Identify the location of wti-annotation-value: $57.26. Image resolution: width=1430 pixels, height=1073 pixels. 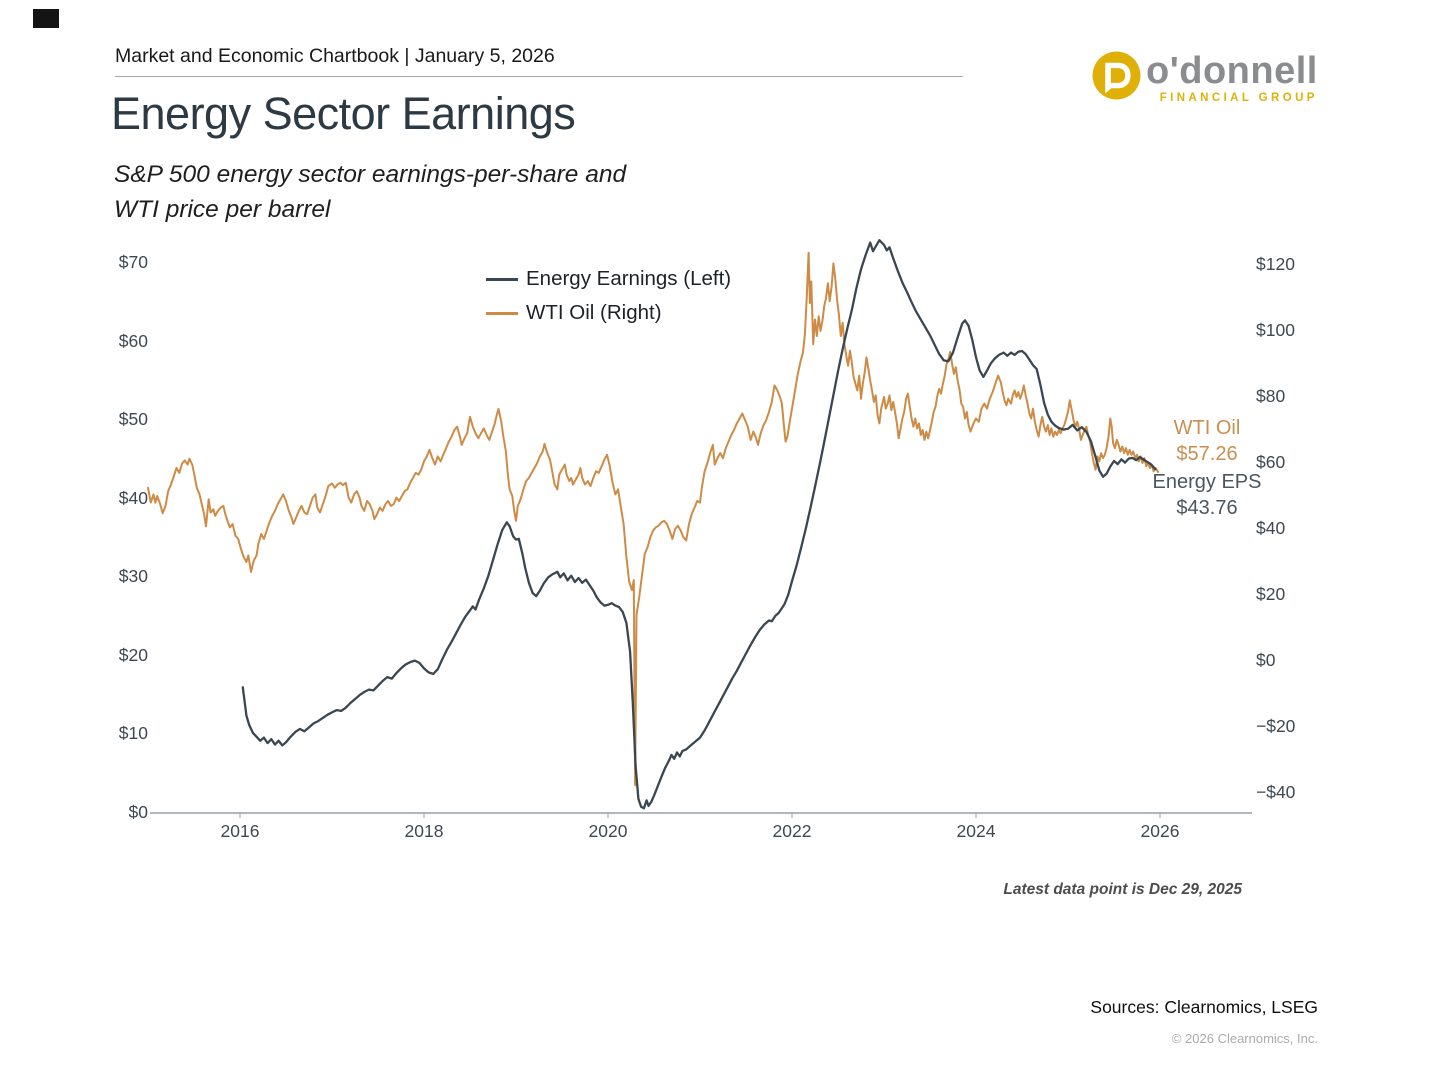
(1207, 454).